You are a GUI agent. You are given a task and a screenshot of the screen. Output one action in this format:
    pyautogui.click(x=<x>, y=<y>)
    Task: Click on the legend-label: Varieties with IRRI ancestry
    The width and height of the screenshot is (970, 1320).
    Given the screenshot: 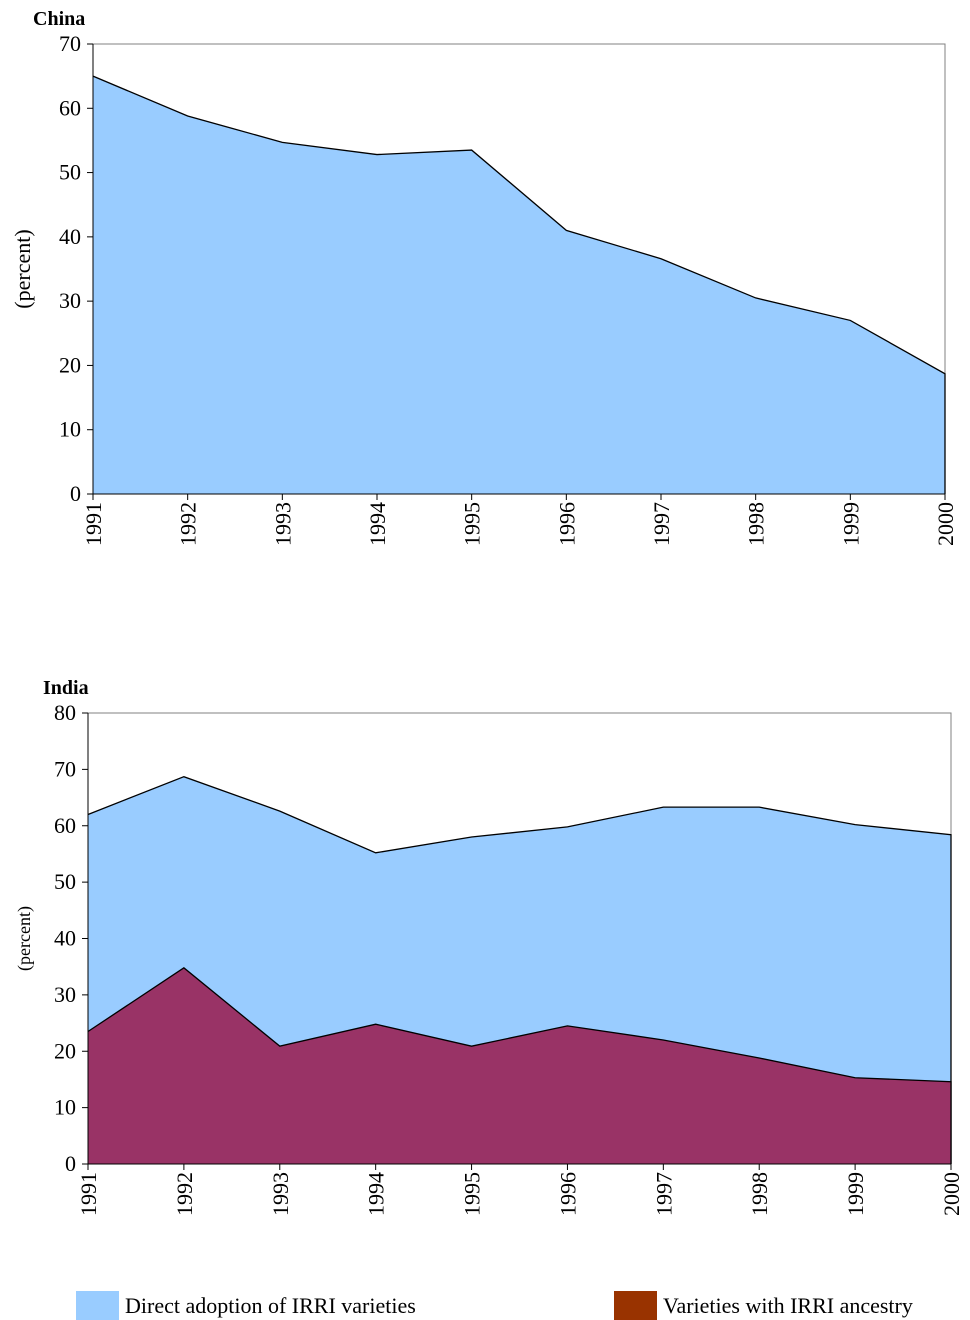 What is the action you would take?
    pyautogui.click(x=788, y=1305)
    